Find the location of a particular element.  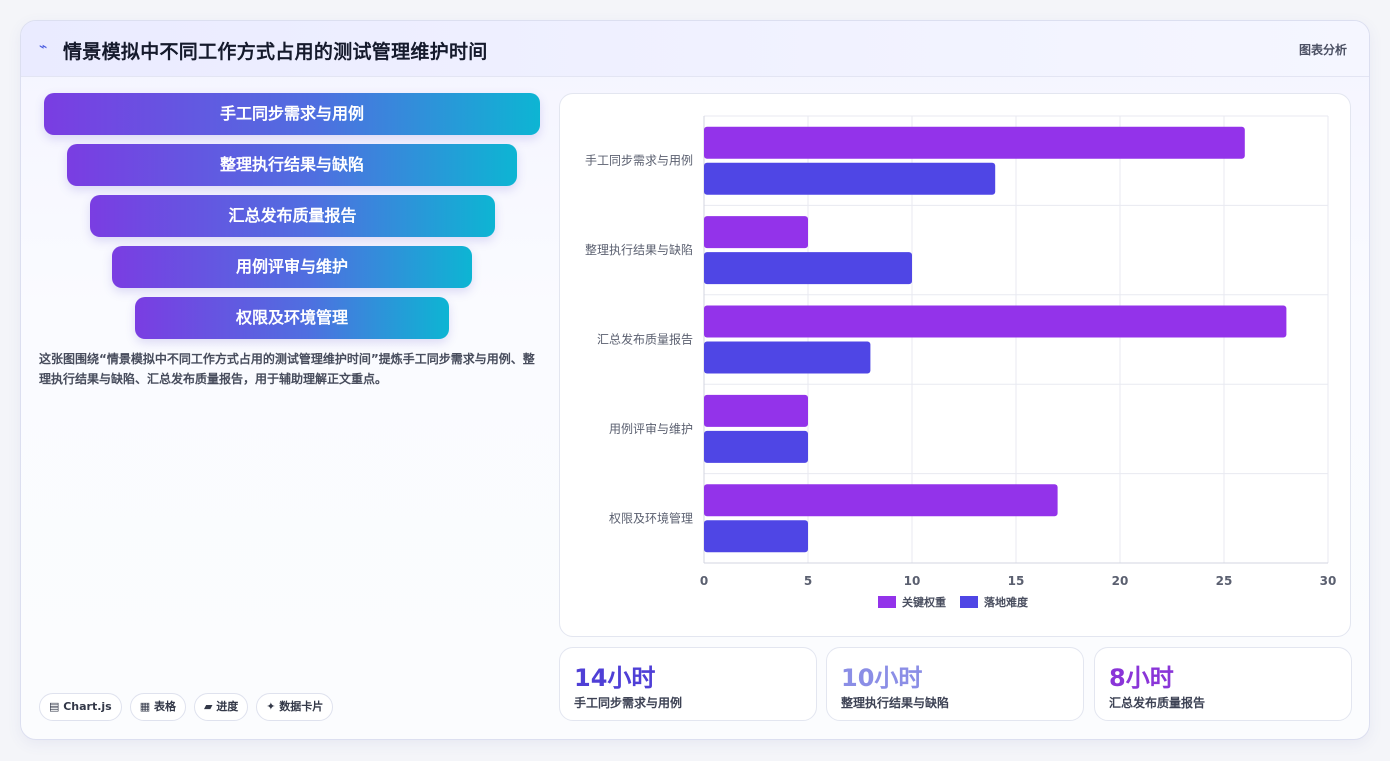

stat-label: 手工同步需求与用例 is located at coordinates (628, 703).